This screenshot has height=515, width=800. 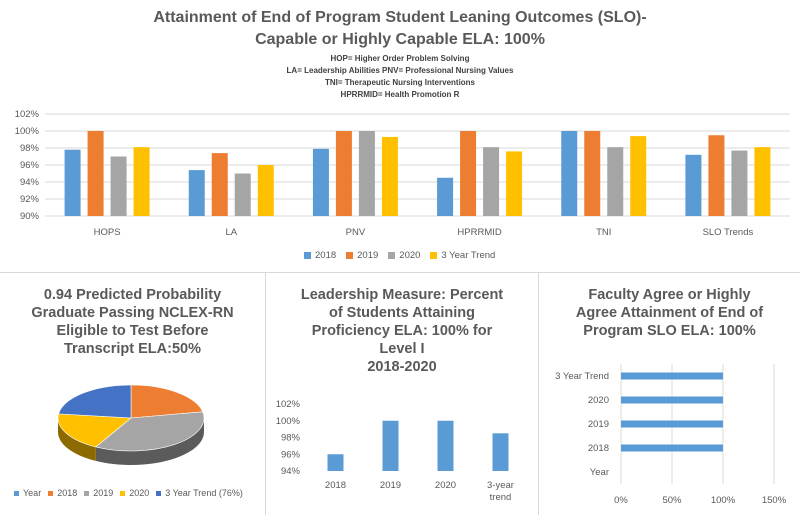 I want to click on main-y-tick-label: 92%, so click(x=30, y=199).